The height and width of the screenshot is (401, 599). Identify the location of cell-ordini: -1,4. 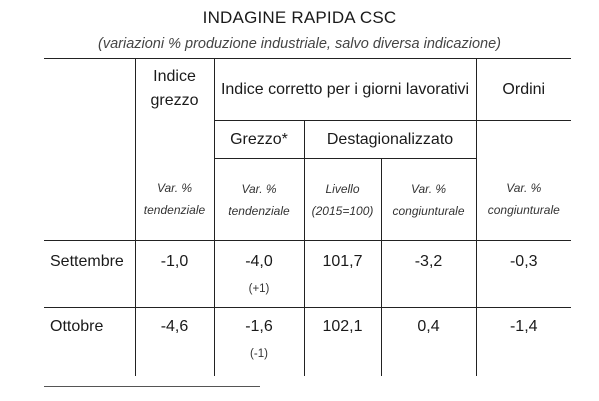
(523, 326).